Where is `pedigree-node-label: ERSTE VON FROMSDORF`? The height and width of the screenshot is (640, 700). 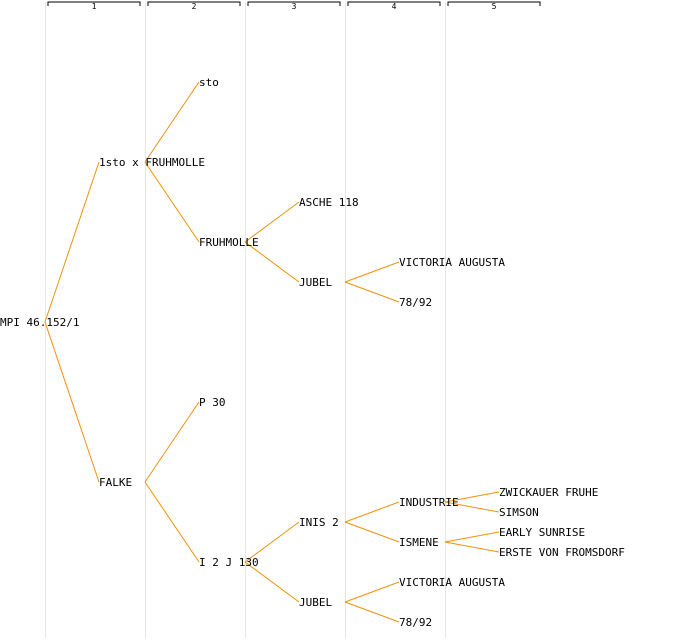
pedigree-node-label: ERSTE VON FROMSDORF is located at coordinates (562, 552).